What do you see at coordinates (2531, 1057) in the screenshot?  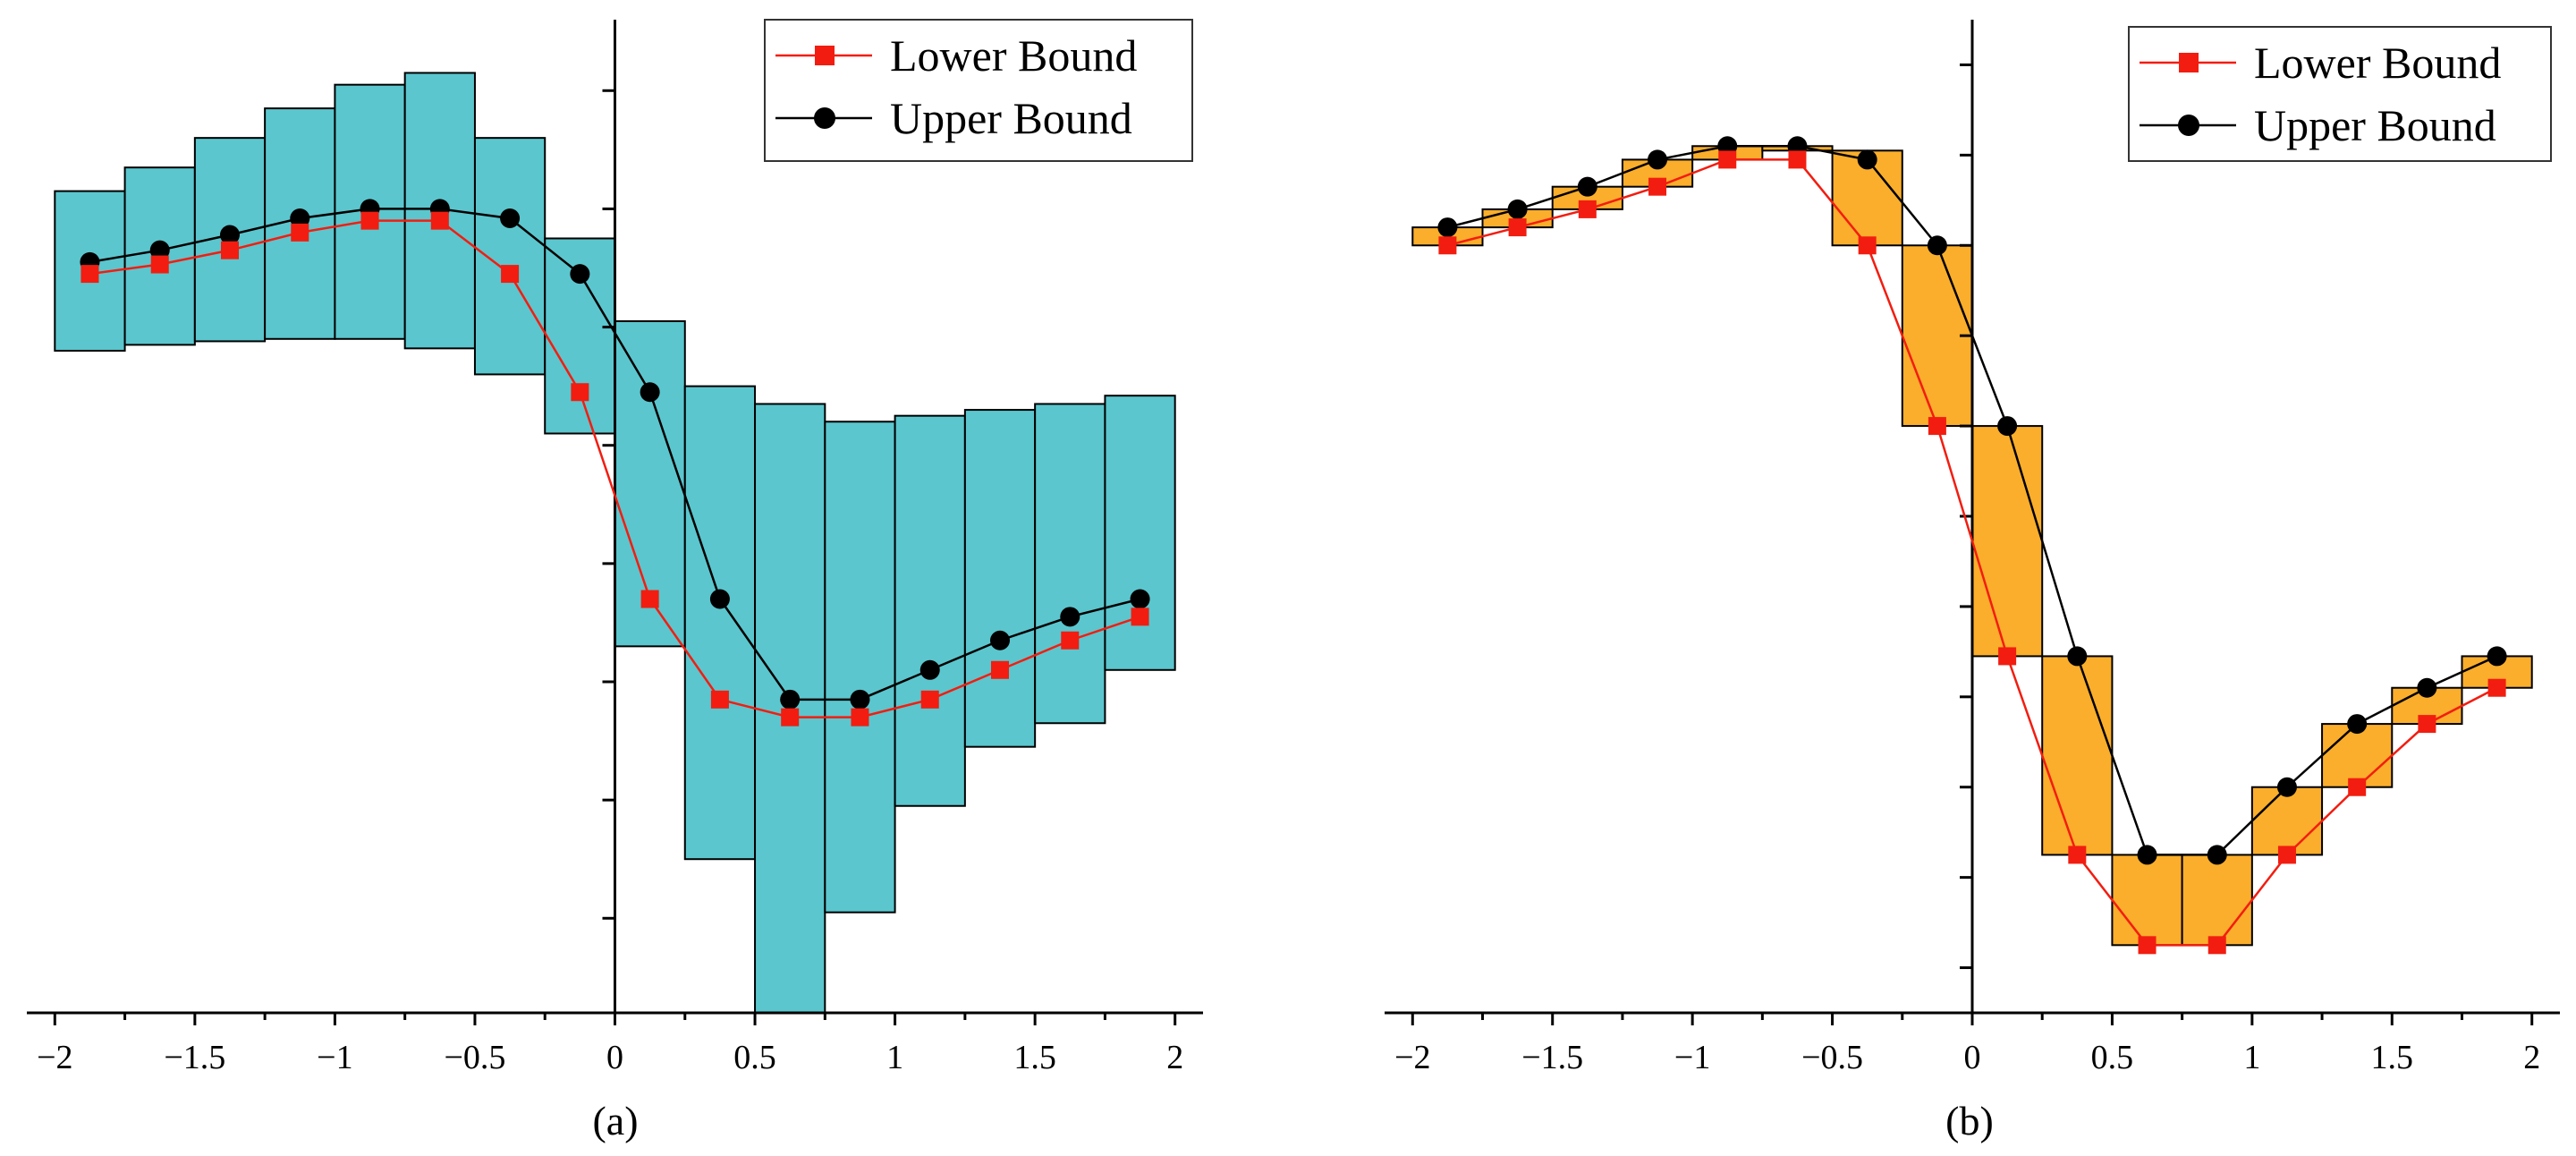 I see `panel-b-x-tick-label: 2` at bounding box center [2531, 1057].